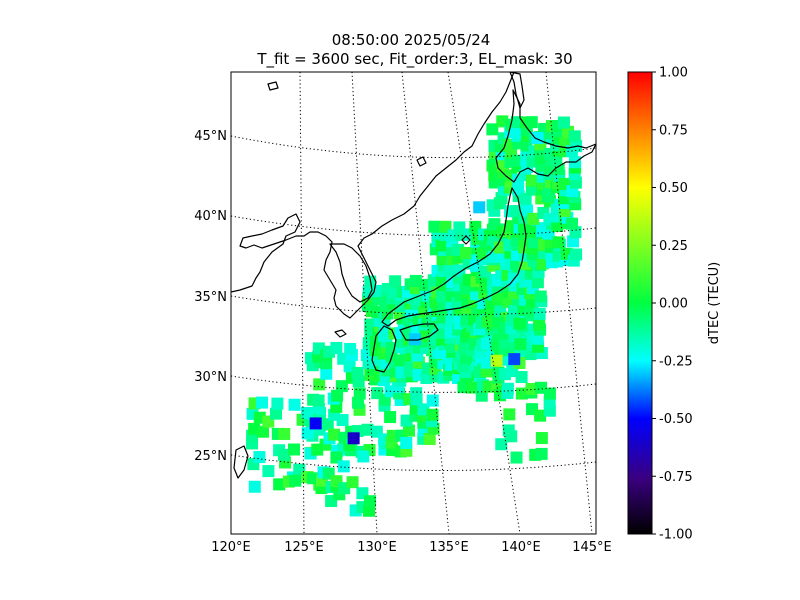 Image resolution: width=800 pixels, height=600 pixels. Describe the element at coordinates (421, 161) in the screenshot. I see `coastline-okushiri` at that location.